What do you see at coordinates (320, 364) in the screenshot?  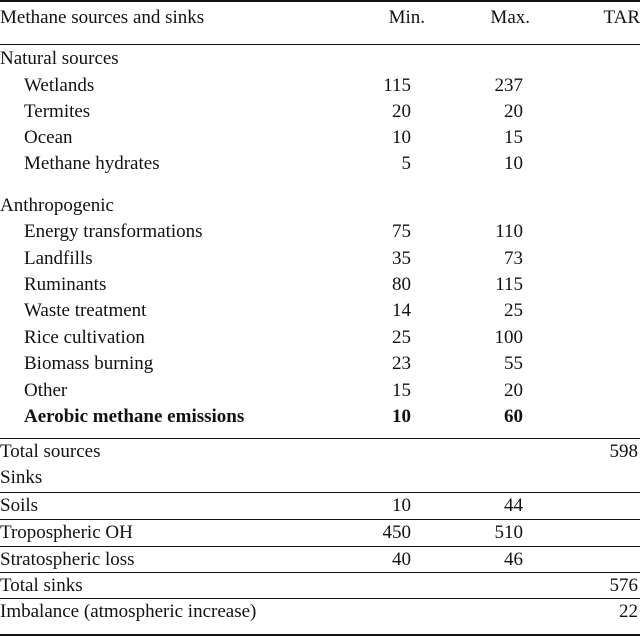 I see `table-row: Biomass burning 23 55` at bounding box center [320, 364].